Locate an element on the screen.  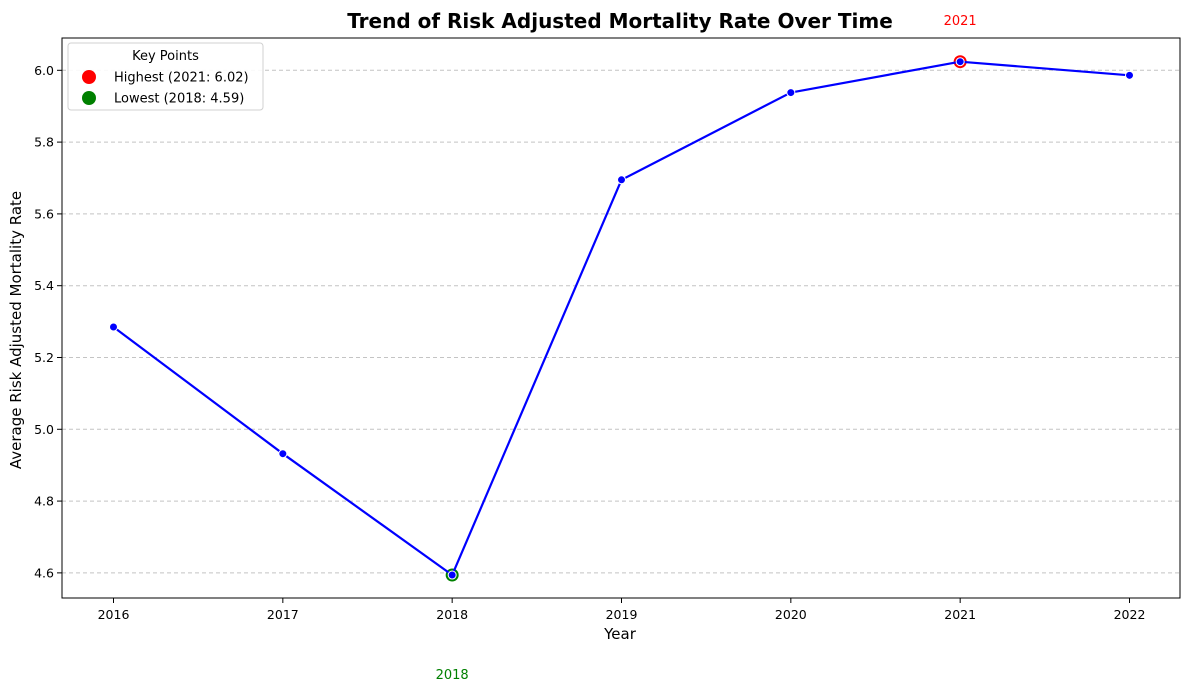
y-tick-label: 4.6 is located at coordinates (44, 572).